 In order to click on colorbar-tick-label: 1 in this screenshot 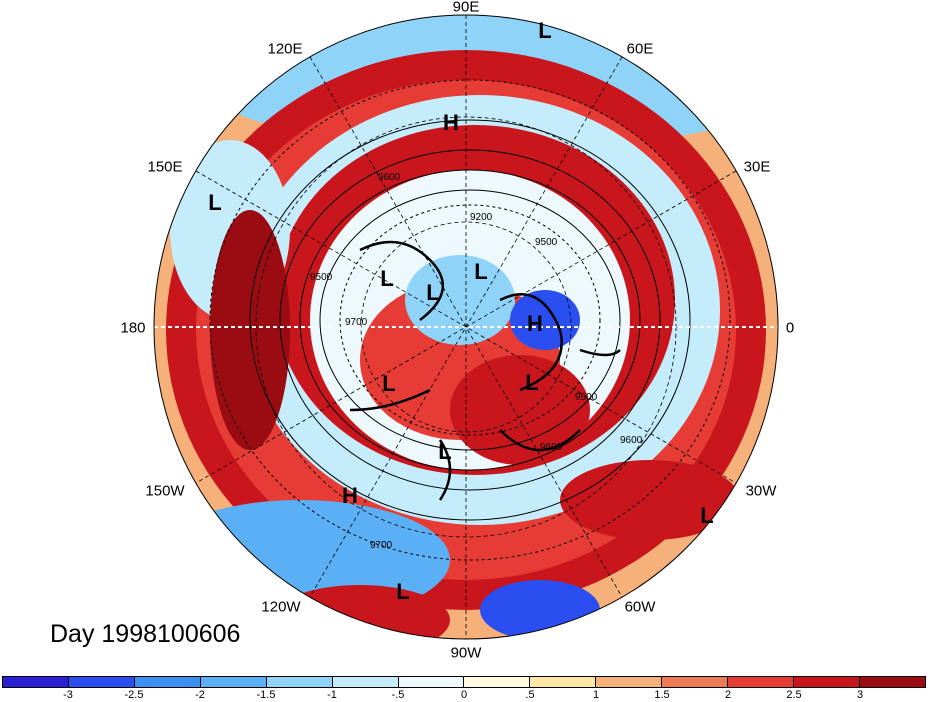, I will do `click(596, 695)`.